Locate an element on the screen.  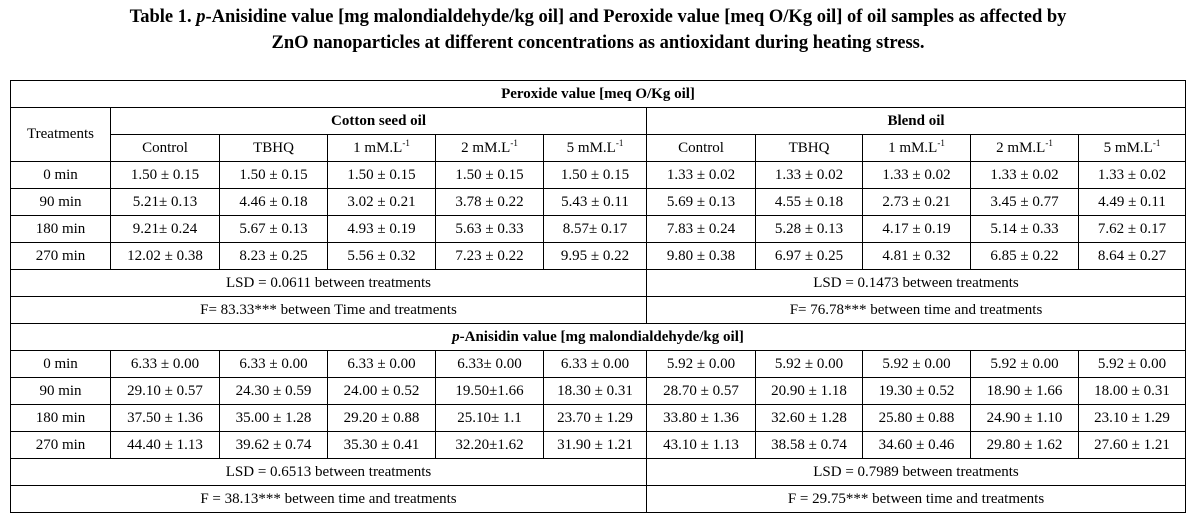
peroxide-time-cell: 270 min is located at coordinates (60, 256).